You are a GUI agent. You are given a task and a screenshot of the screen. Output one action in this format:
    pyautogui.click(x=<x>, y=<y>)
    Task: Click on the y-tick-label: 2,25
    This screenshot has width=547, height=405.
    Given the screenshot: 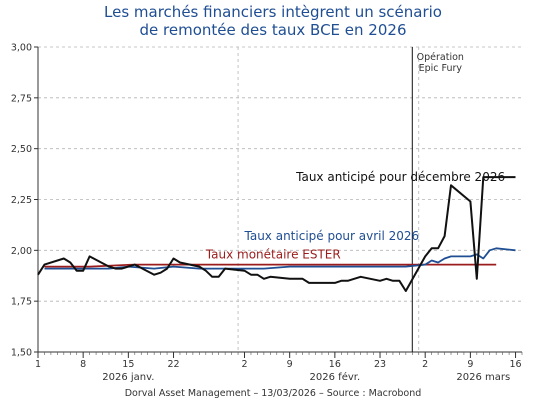 What is the action you would take?
    pyautogui.click(x=21, y=200)
    